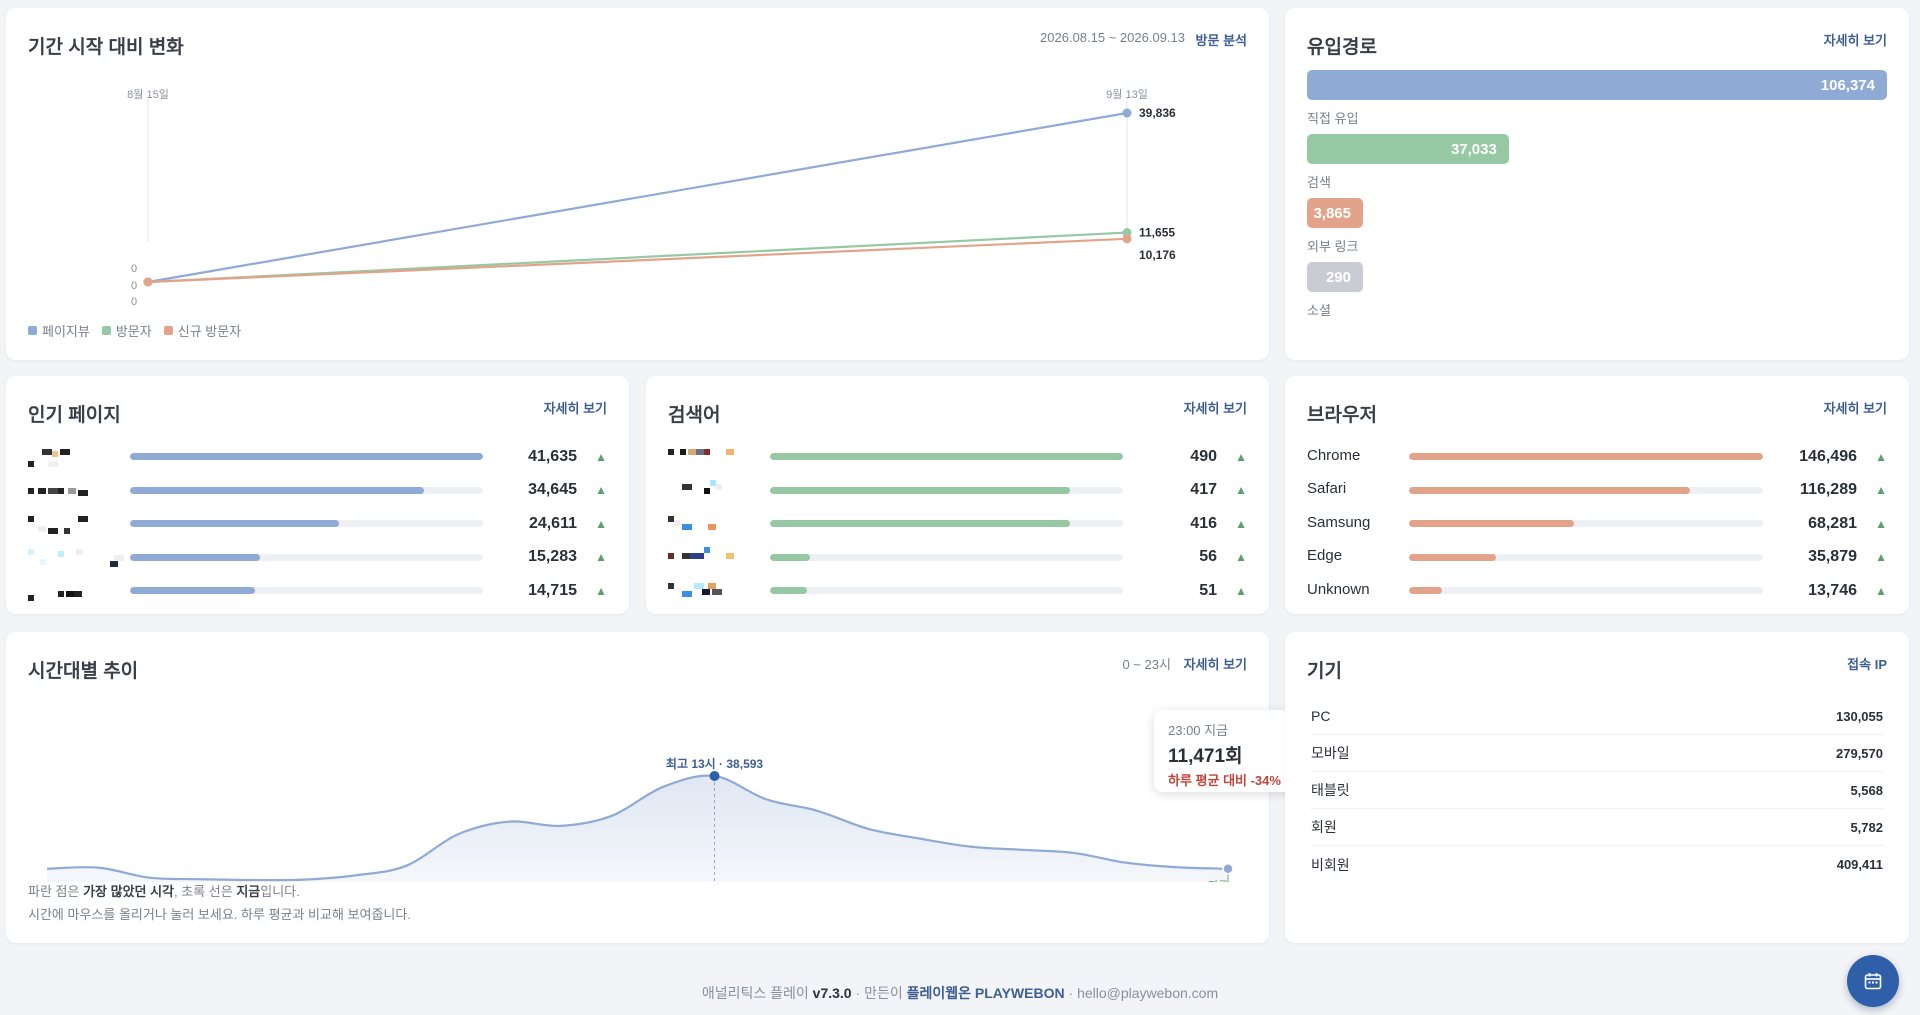 This screenshot has height=1015, width=1920. I want to click on list-item: 51 ▲, so click(957, 591).